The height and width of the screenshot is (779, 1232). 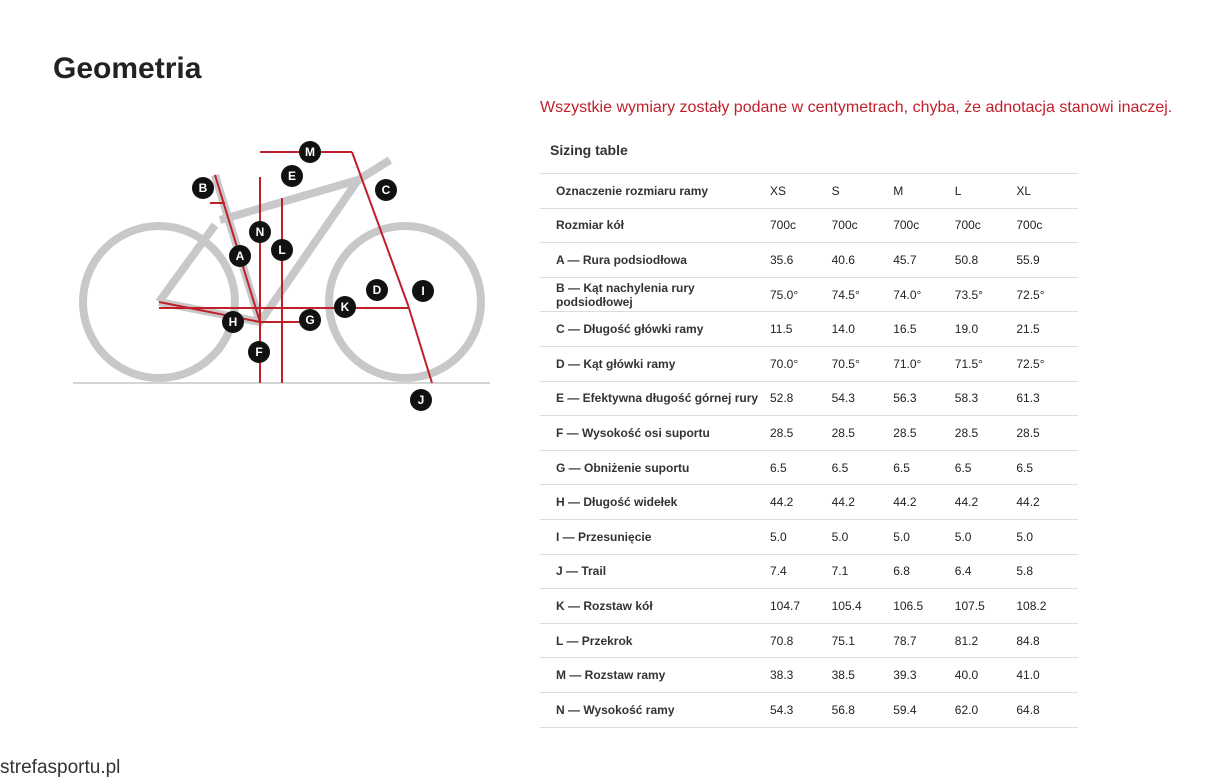 What do you see at coordinates (1047, 640) in the screenshot?
I see `table-cell: 84.8` at bounding box center [1047, 640].